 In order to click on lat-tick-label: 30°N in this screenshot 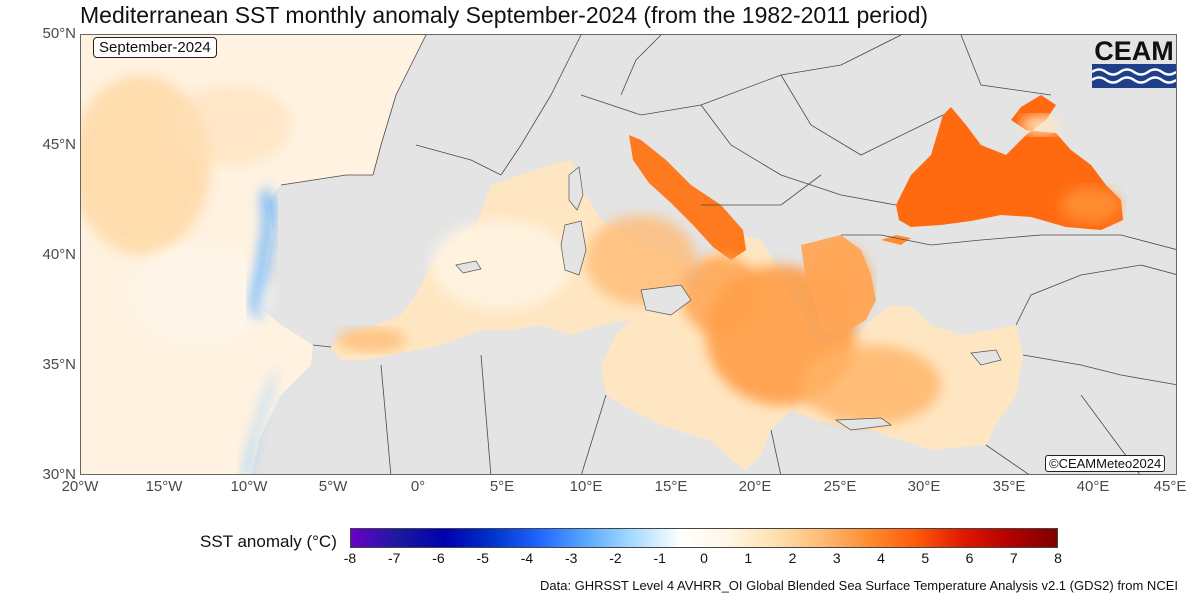, I will do `click(59, 474)`.